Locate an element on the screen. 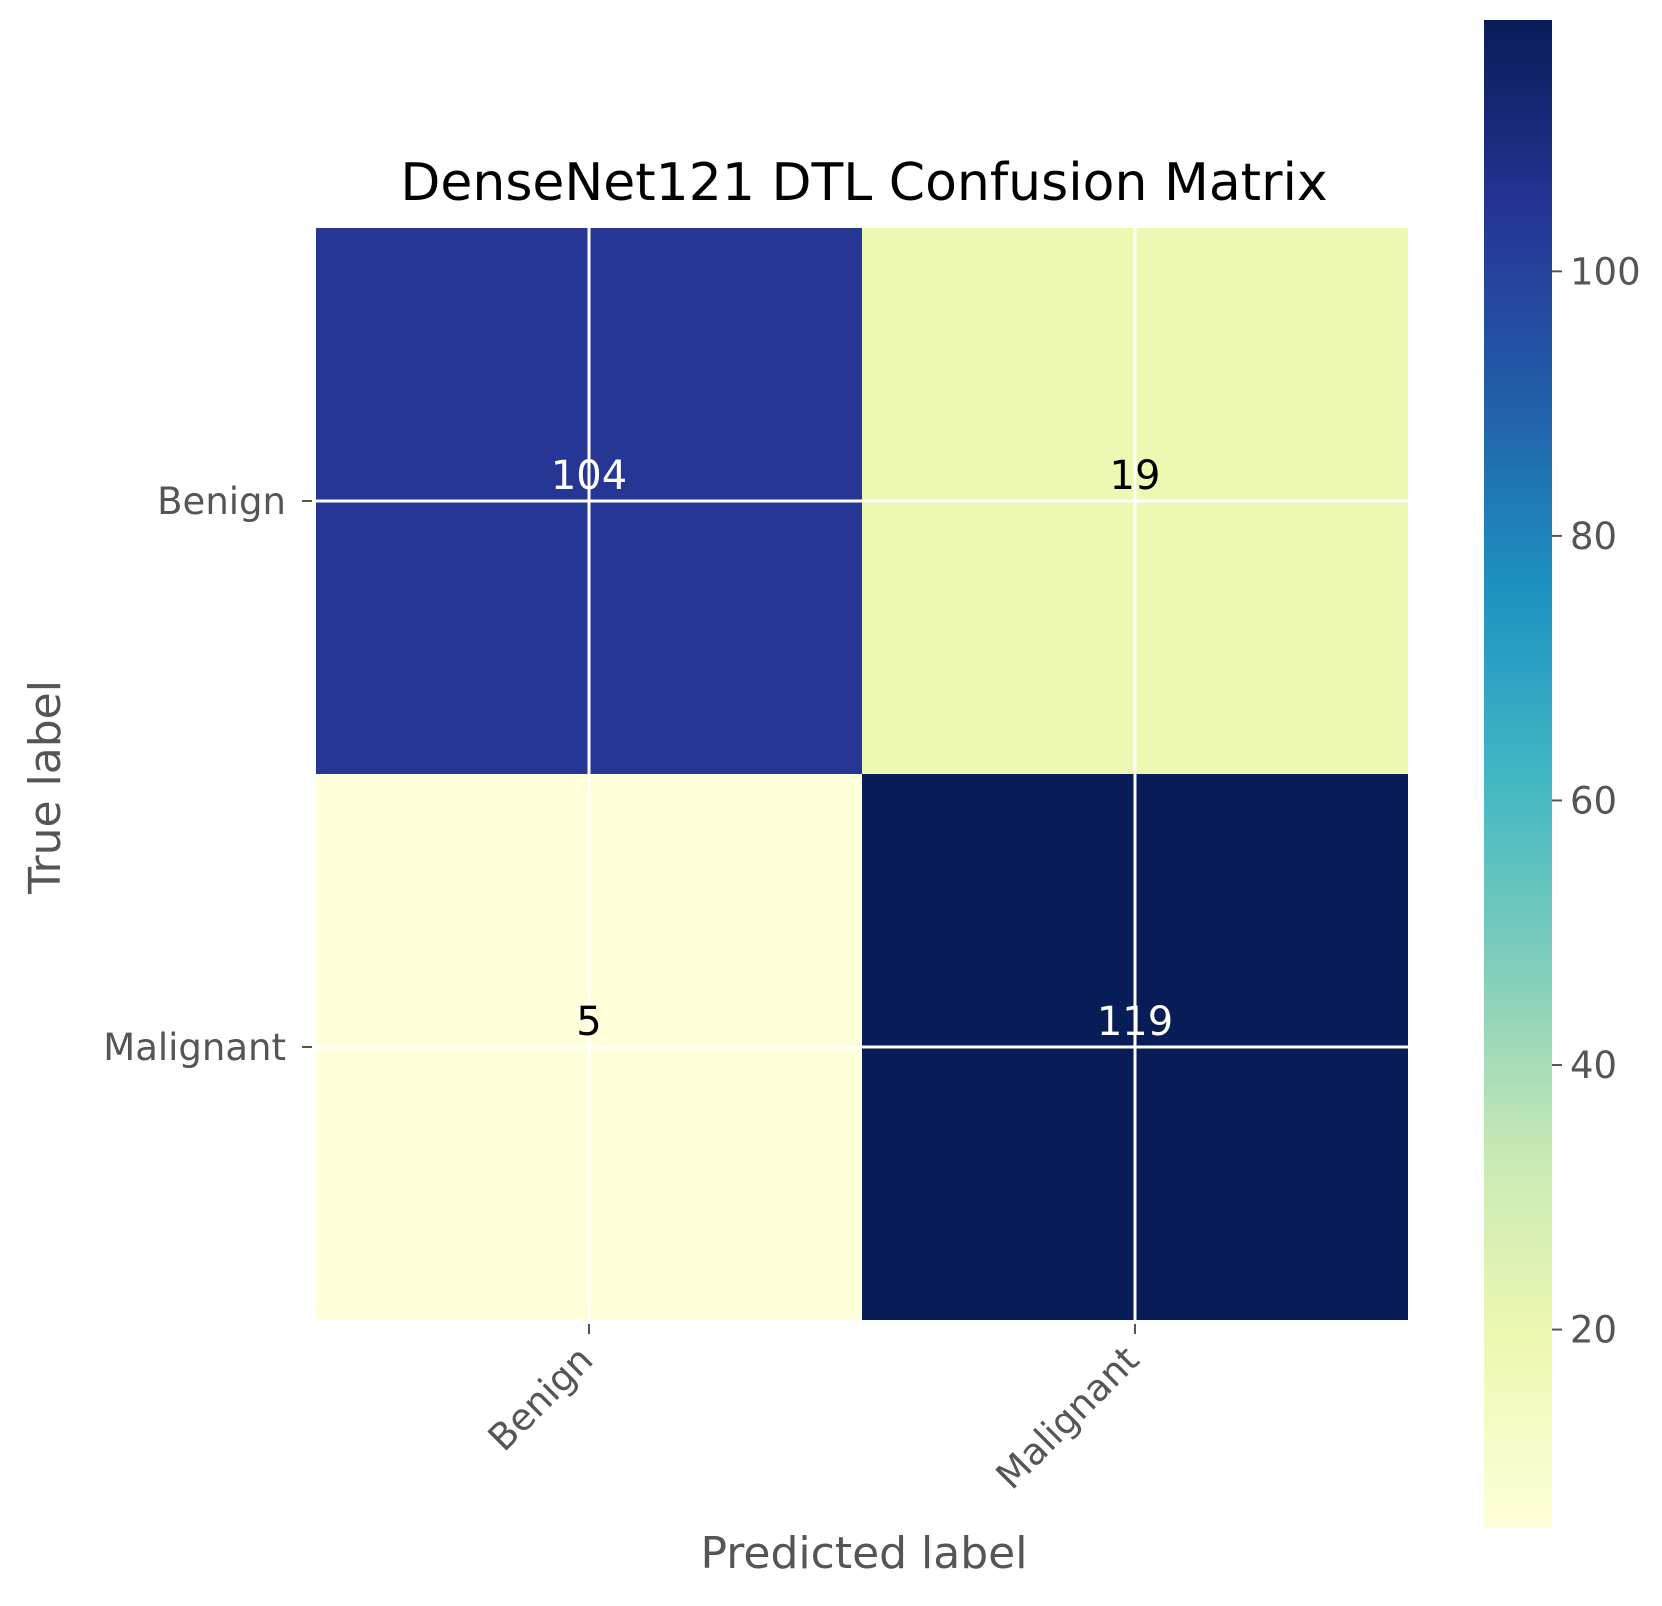  x-tick-label-malignant: Malignant is located at coordinates (1068, 1418).